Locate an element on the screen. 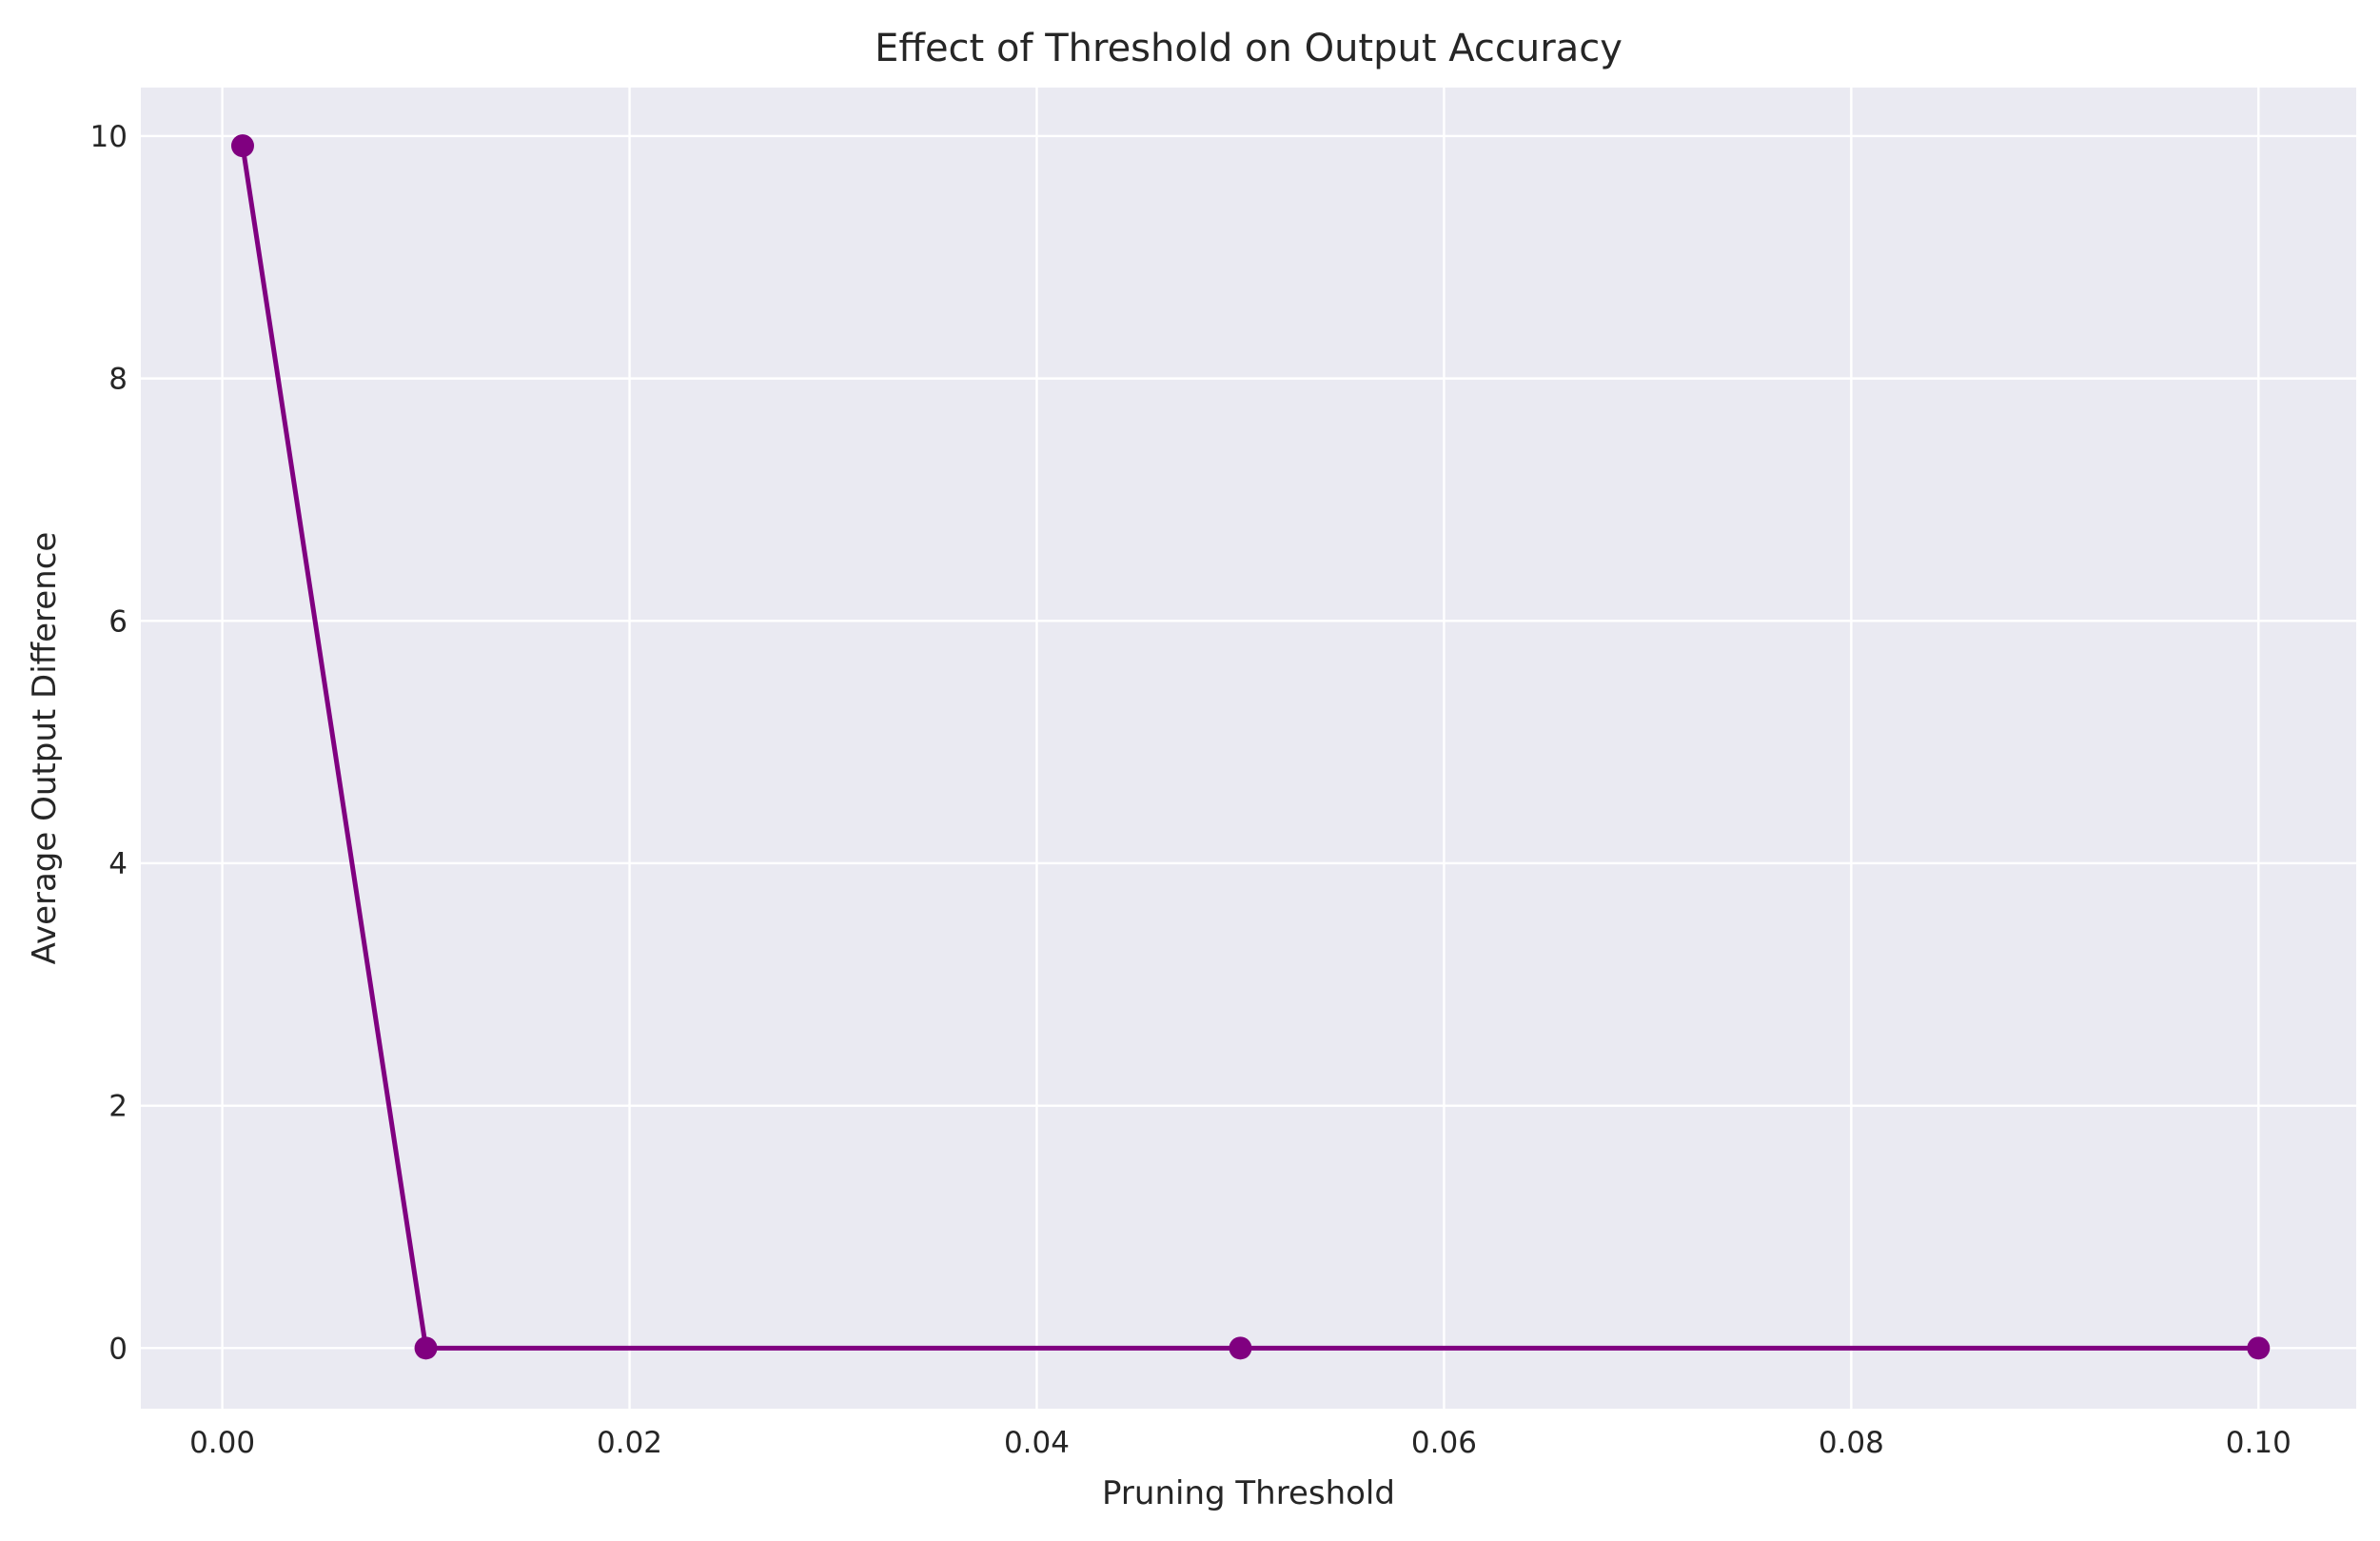 The width and height of the screenshot is (2380, 1541). y-tick-label: 8 is located at coordinates (118, 380).